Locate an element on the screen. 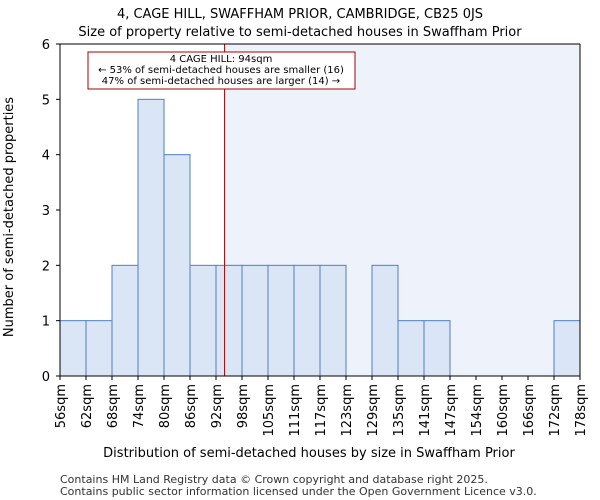 The image size is (600, 500). x-tick-label: 160sqm is located at coordinates (503, 410).